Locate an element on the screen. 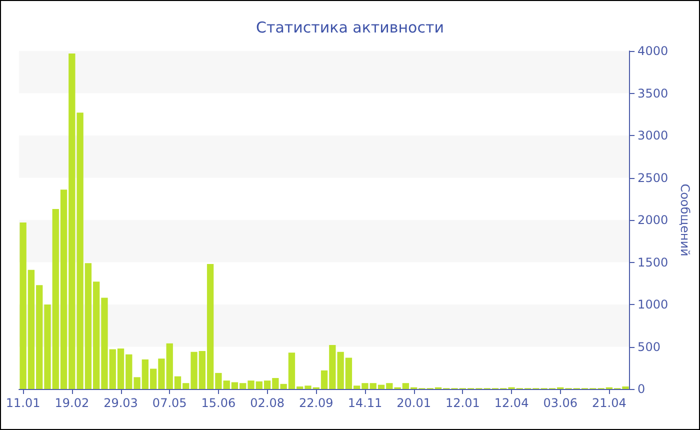 This screenshot has height=430, width=700. x-tick-label: 14.11 is located at coordinates (365, 403).